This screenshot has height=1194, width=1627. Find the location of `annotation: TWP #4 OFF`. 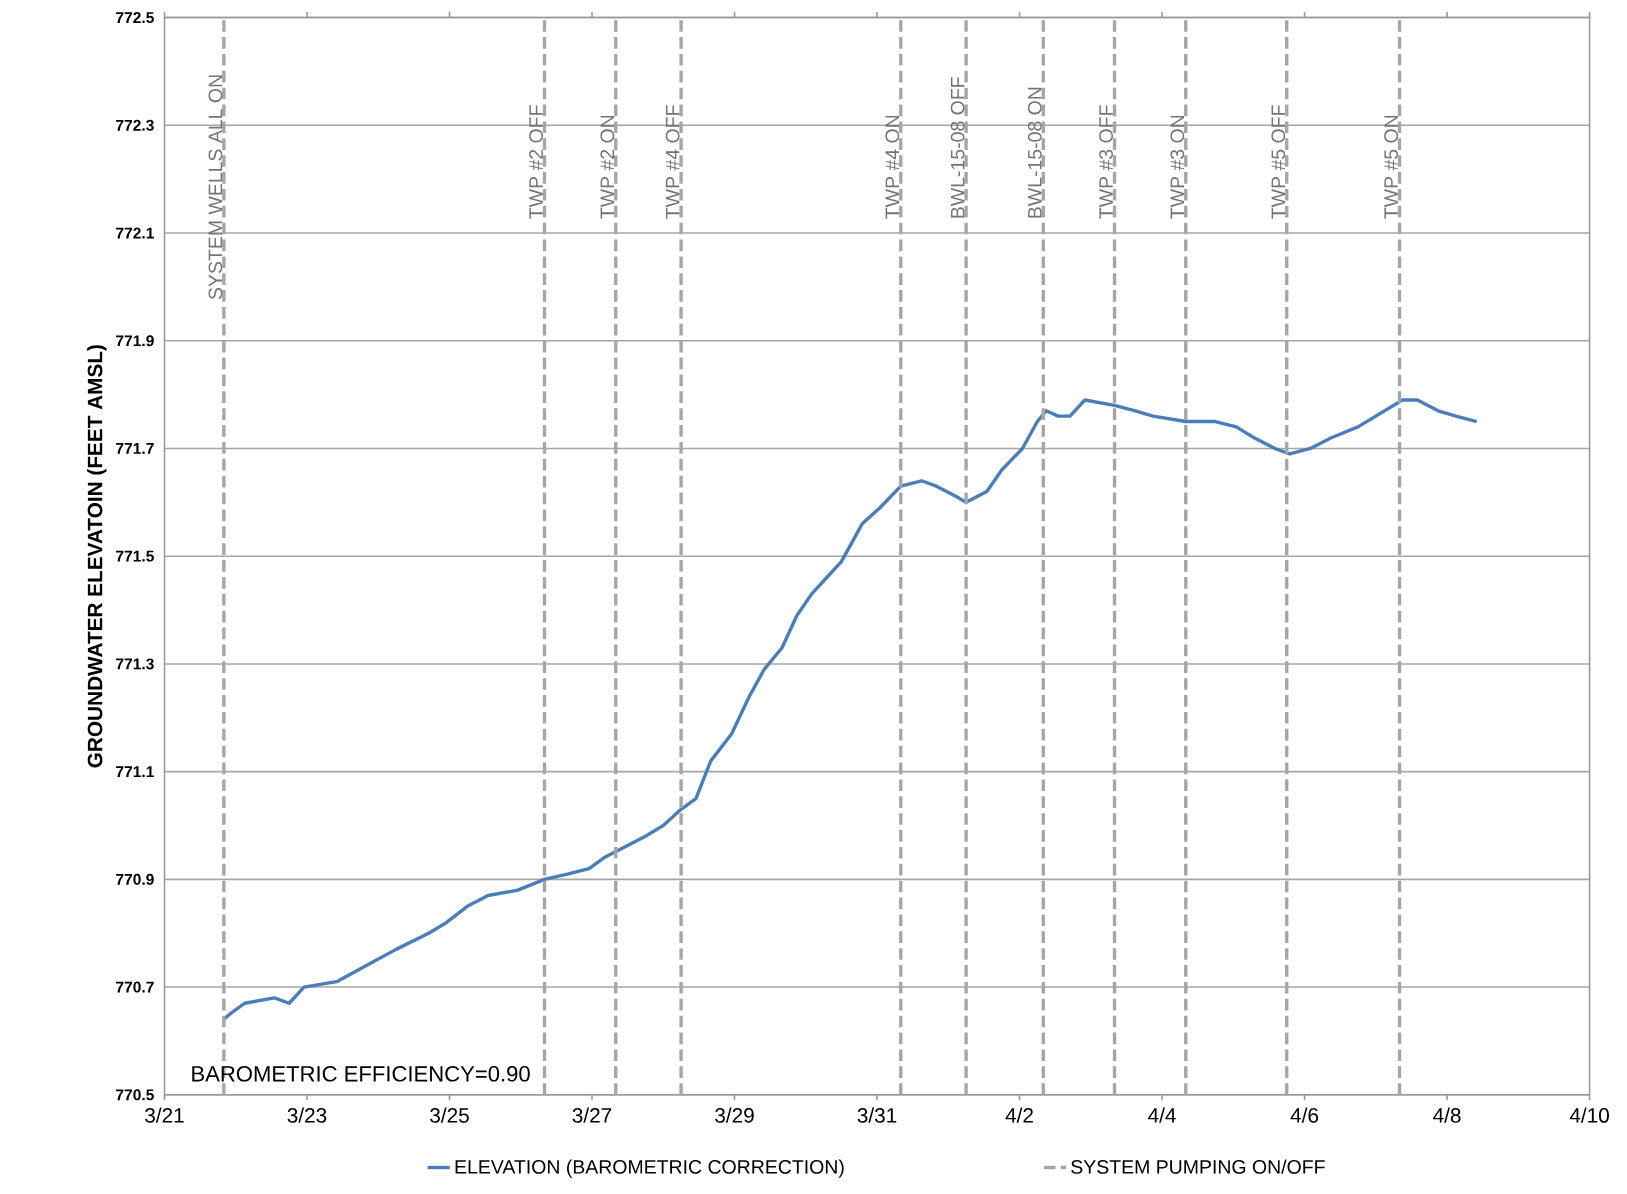

annotation: TWP #4 OFF is located at coordinates (672, 162).